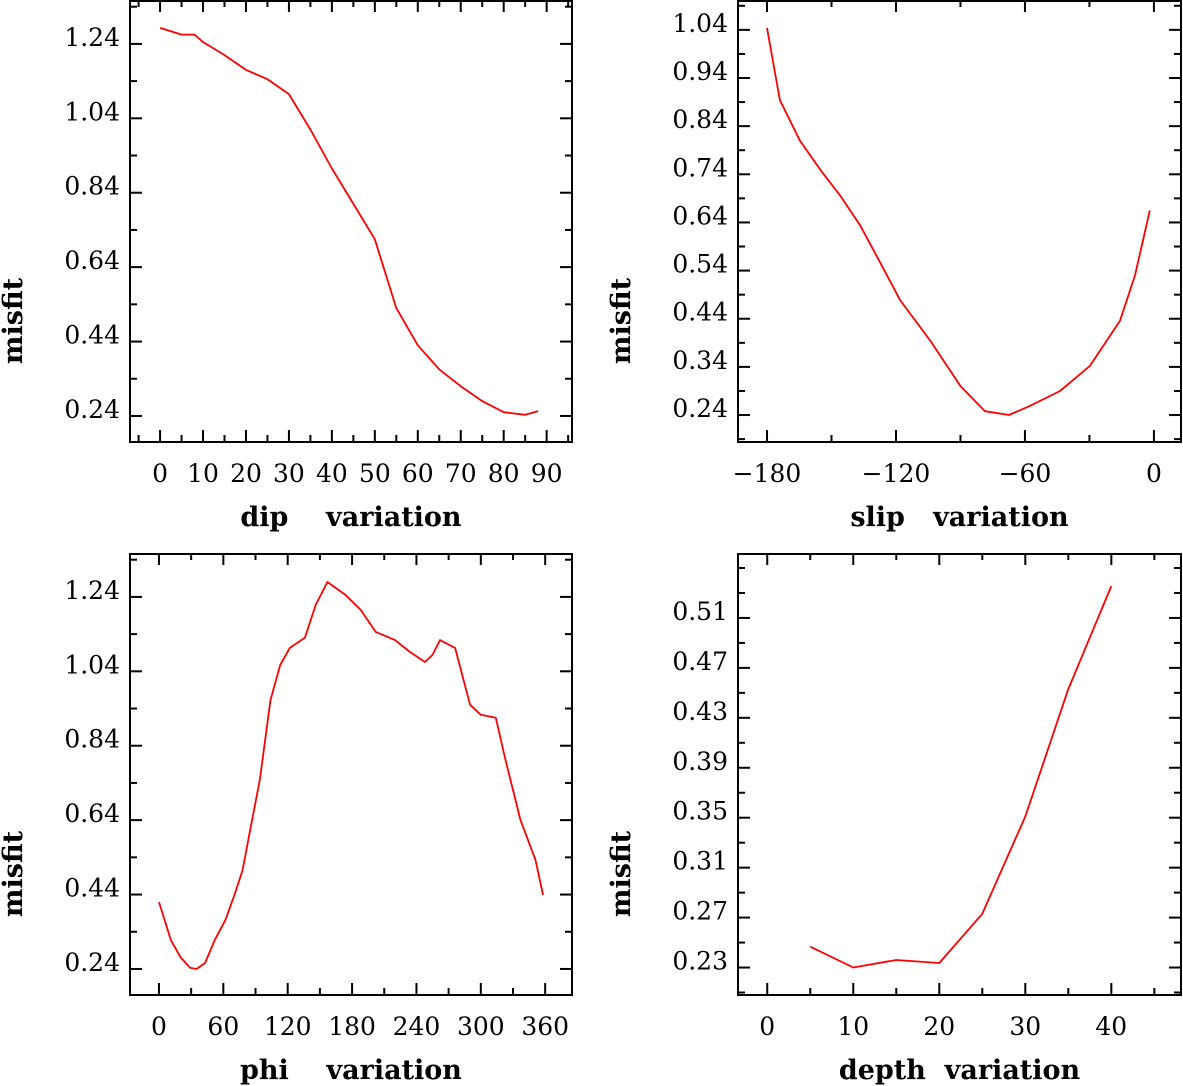 The width and height of the screenshot is (1183, 1086). What do you see at coordinates (1111, 1026) in the screenshot?
I see `depth-x-tick-label: 40` at bounding box center [1111, 1026].